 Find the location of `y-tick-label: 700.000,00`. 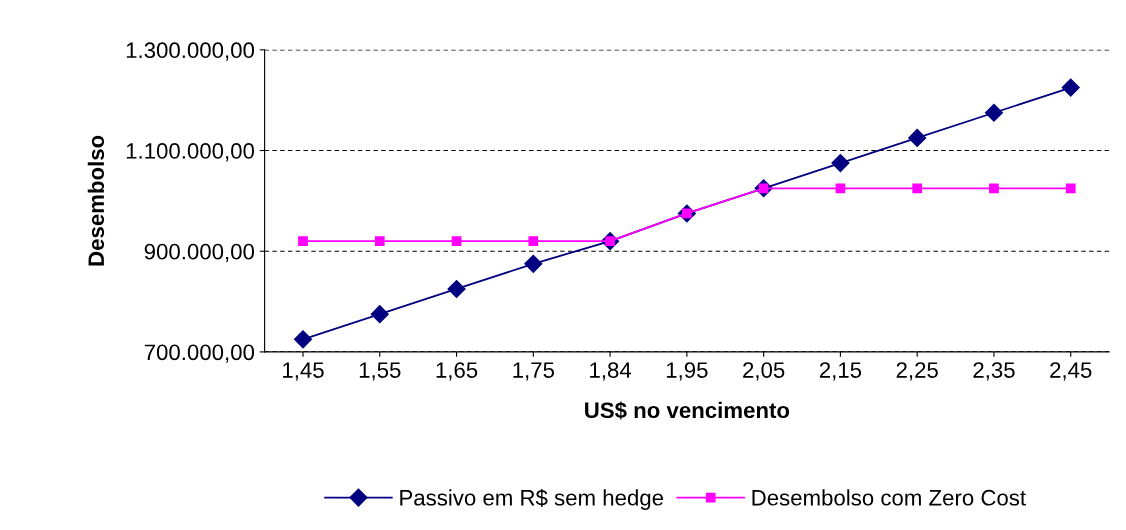

y-tick-label: 700.000,00 is located at coordinates (199, 353).